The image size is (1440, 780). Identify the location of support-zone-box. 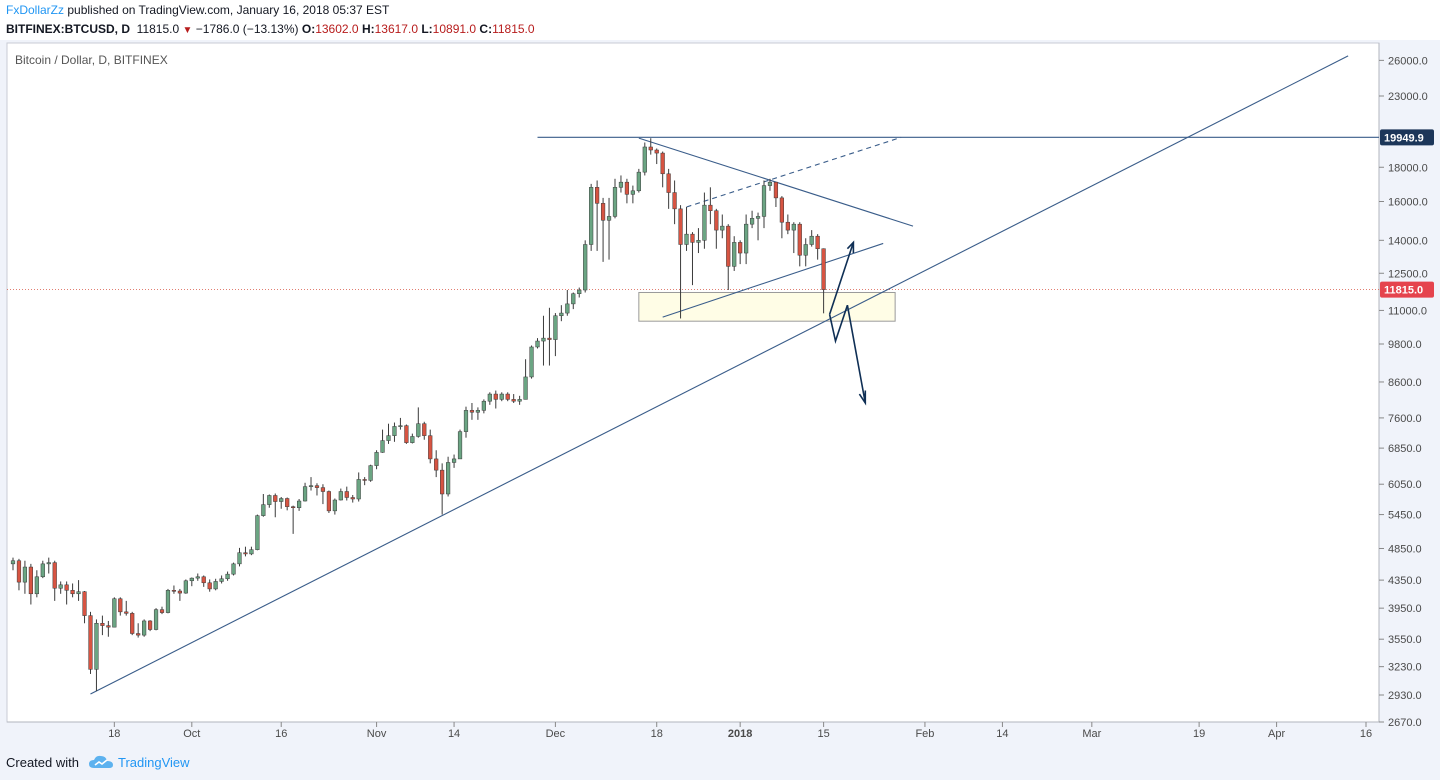
(767, 306).